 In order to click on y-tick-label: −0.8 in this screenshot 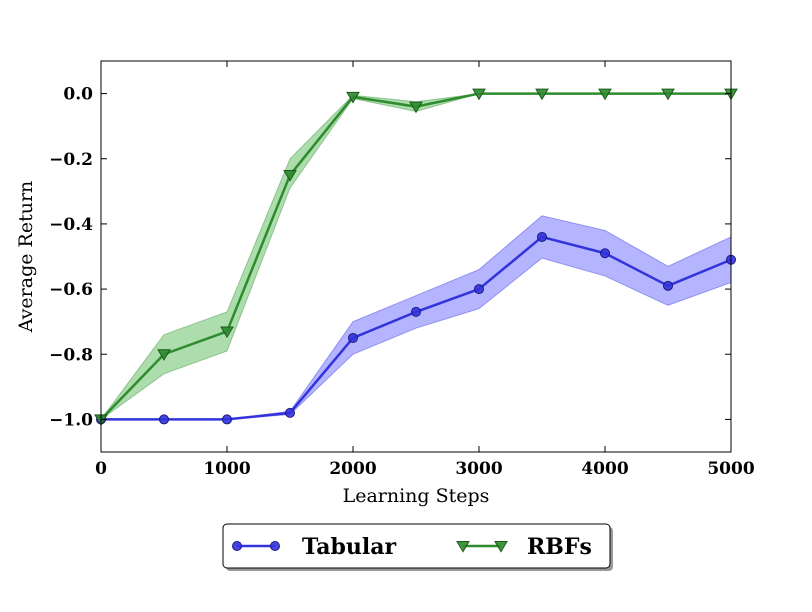, I will do `click(71, 355)`.